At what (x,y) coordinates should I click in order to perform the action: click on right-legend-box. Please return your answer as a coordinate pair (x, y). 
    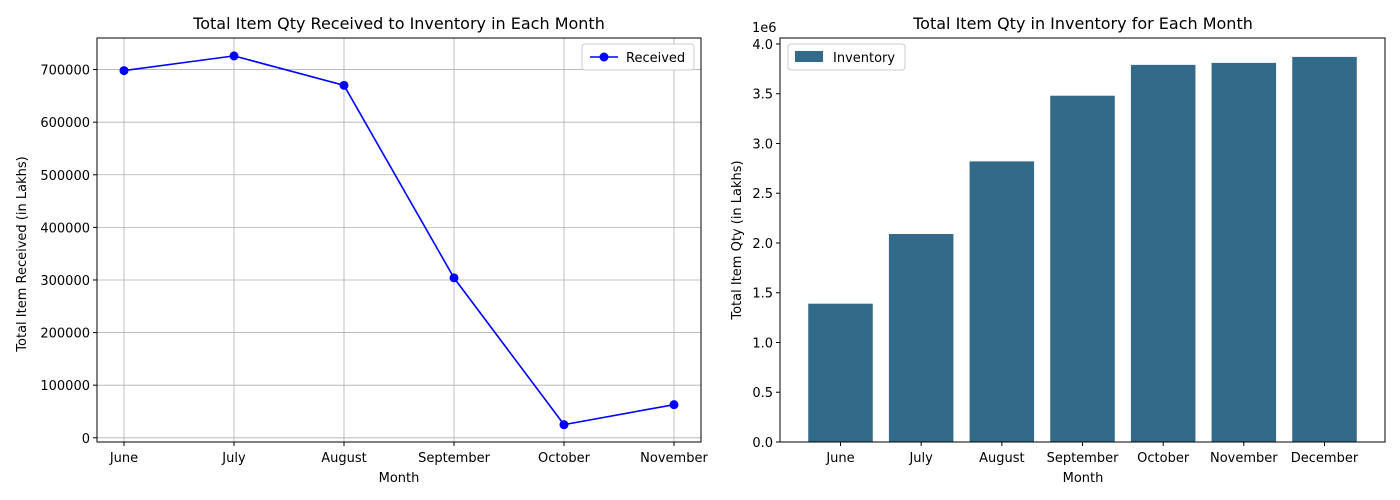
    Looking at the image, I should click on (846, 57).